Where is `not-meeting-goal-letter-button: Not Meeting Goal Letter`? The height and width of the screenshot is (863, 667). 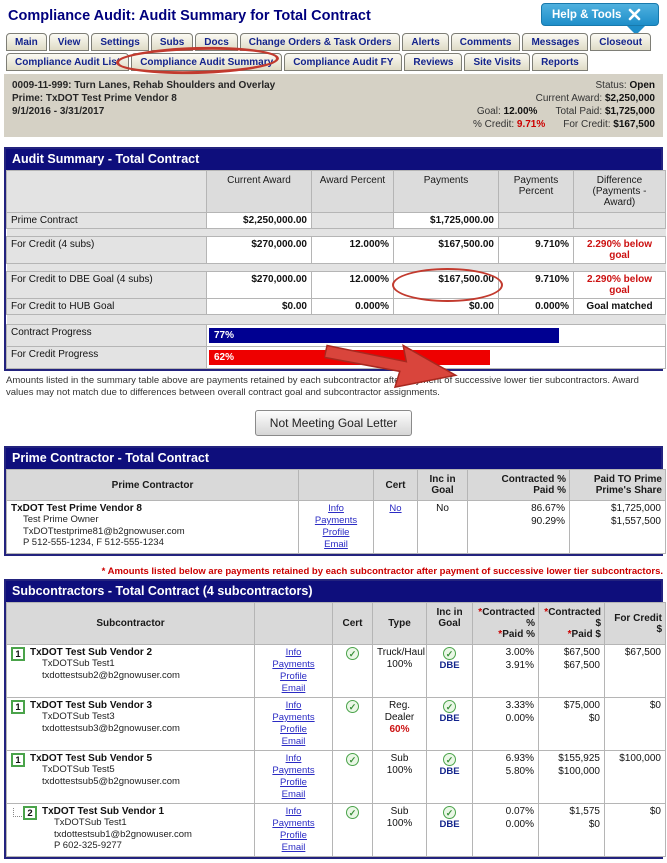 not-meeting-goal-letter-button: Not Meeting Goal Letter is located at coordinates (333, 423).